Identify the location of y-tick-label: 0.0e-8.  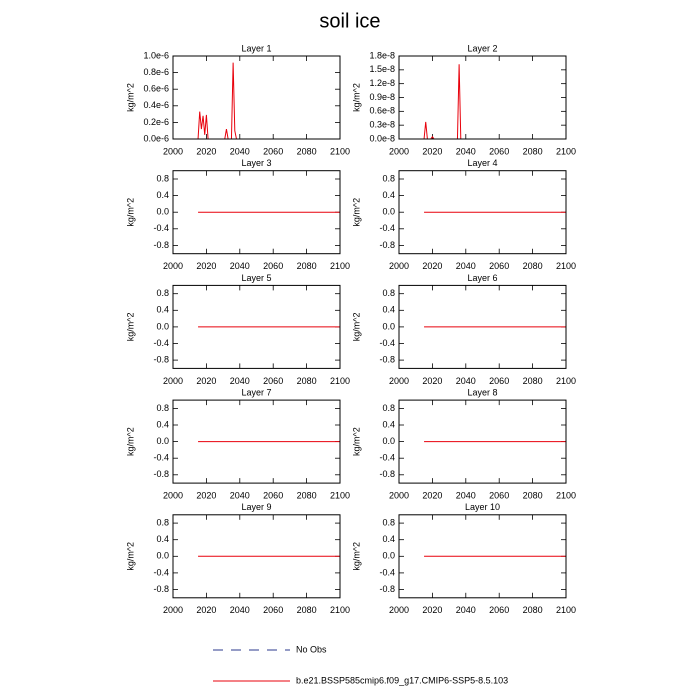
(382, 138).